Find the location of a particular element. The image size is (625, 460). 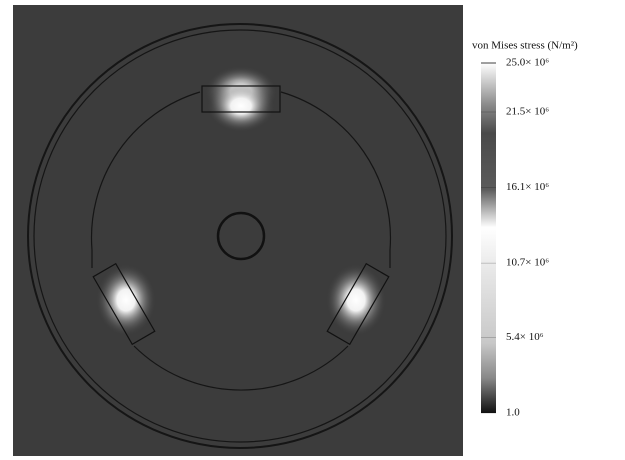

center-hole is located at coordinates (241, 236).